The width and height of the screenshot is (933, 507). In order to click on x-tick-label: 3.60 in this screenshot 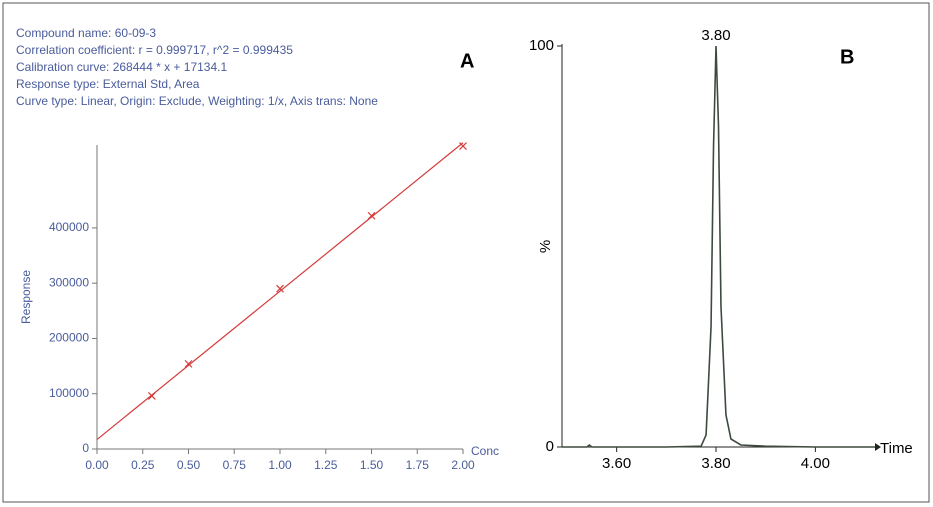, I will do `click(616, 463)`.